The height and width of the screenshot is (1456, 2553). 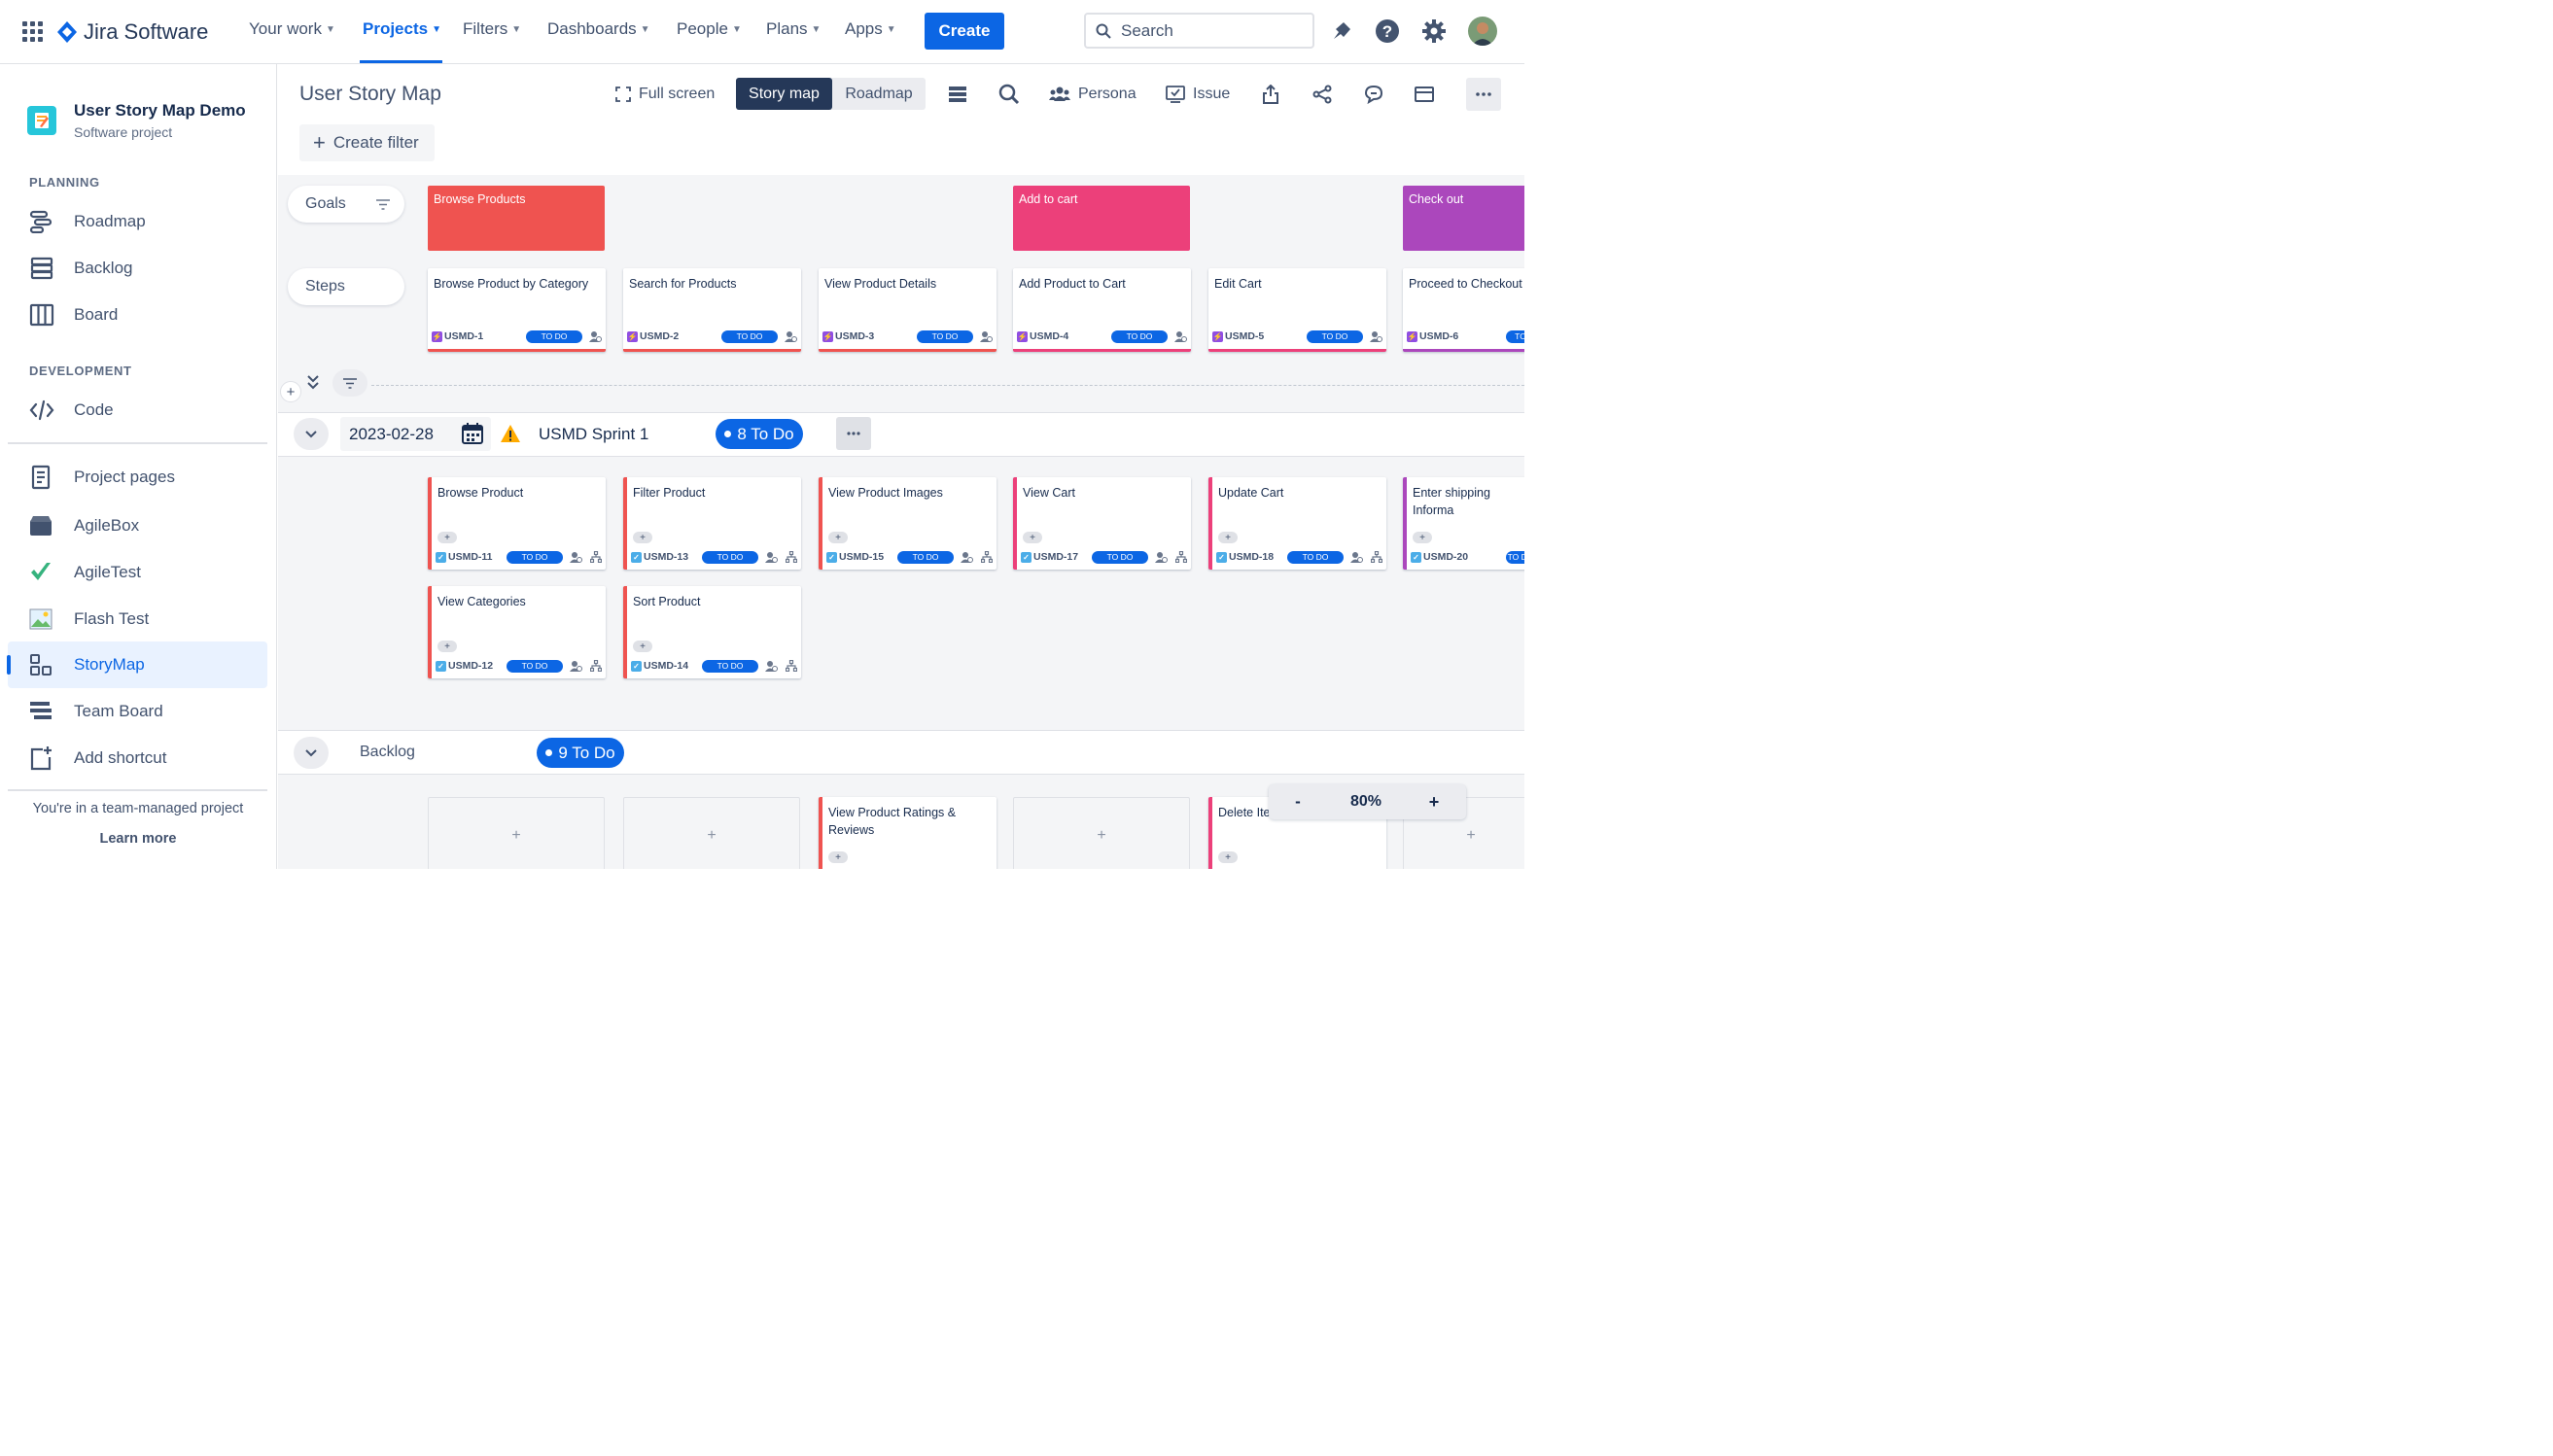 I want to click on issue-key: USMD-11, so click(x=470, y=557).